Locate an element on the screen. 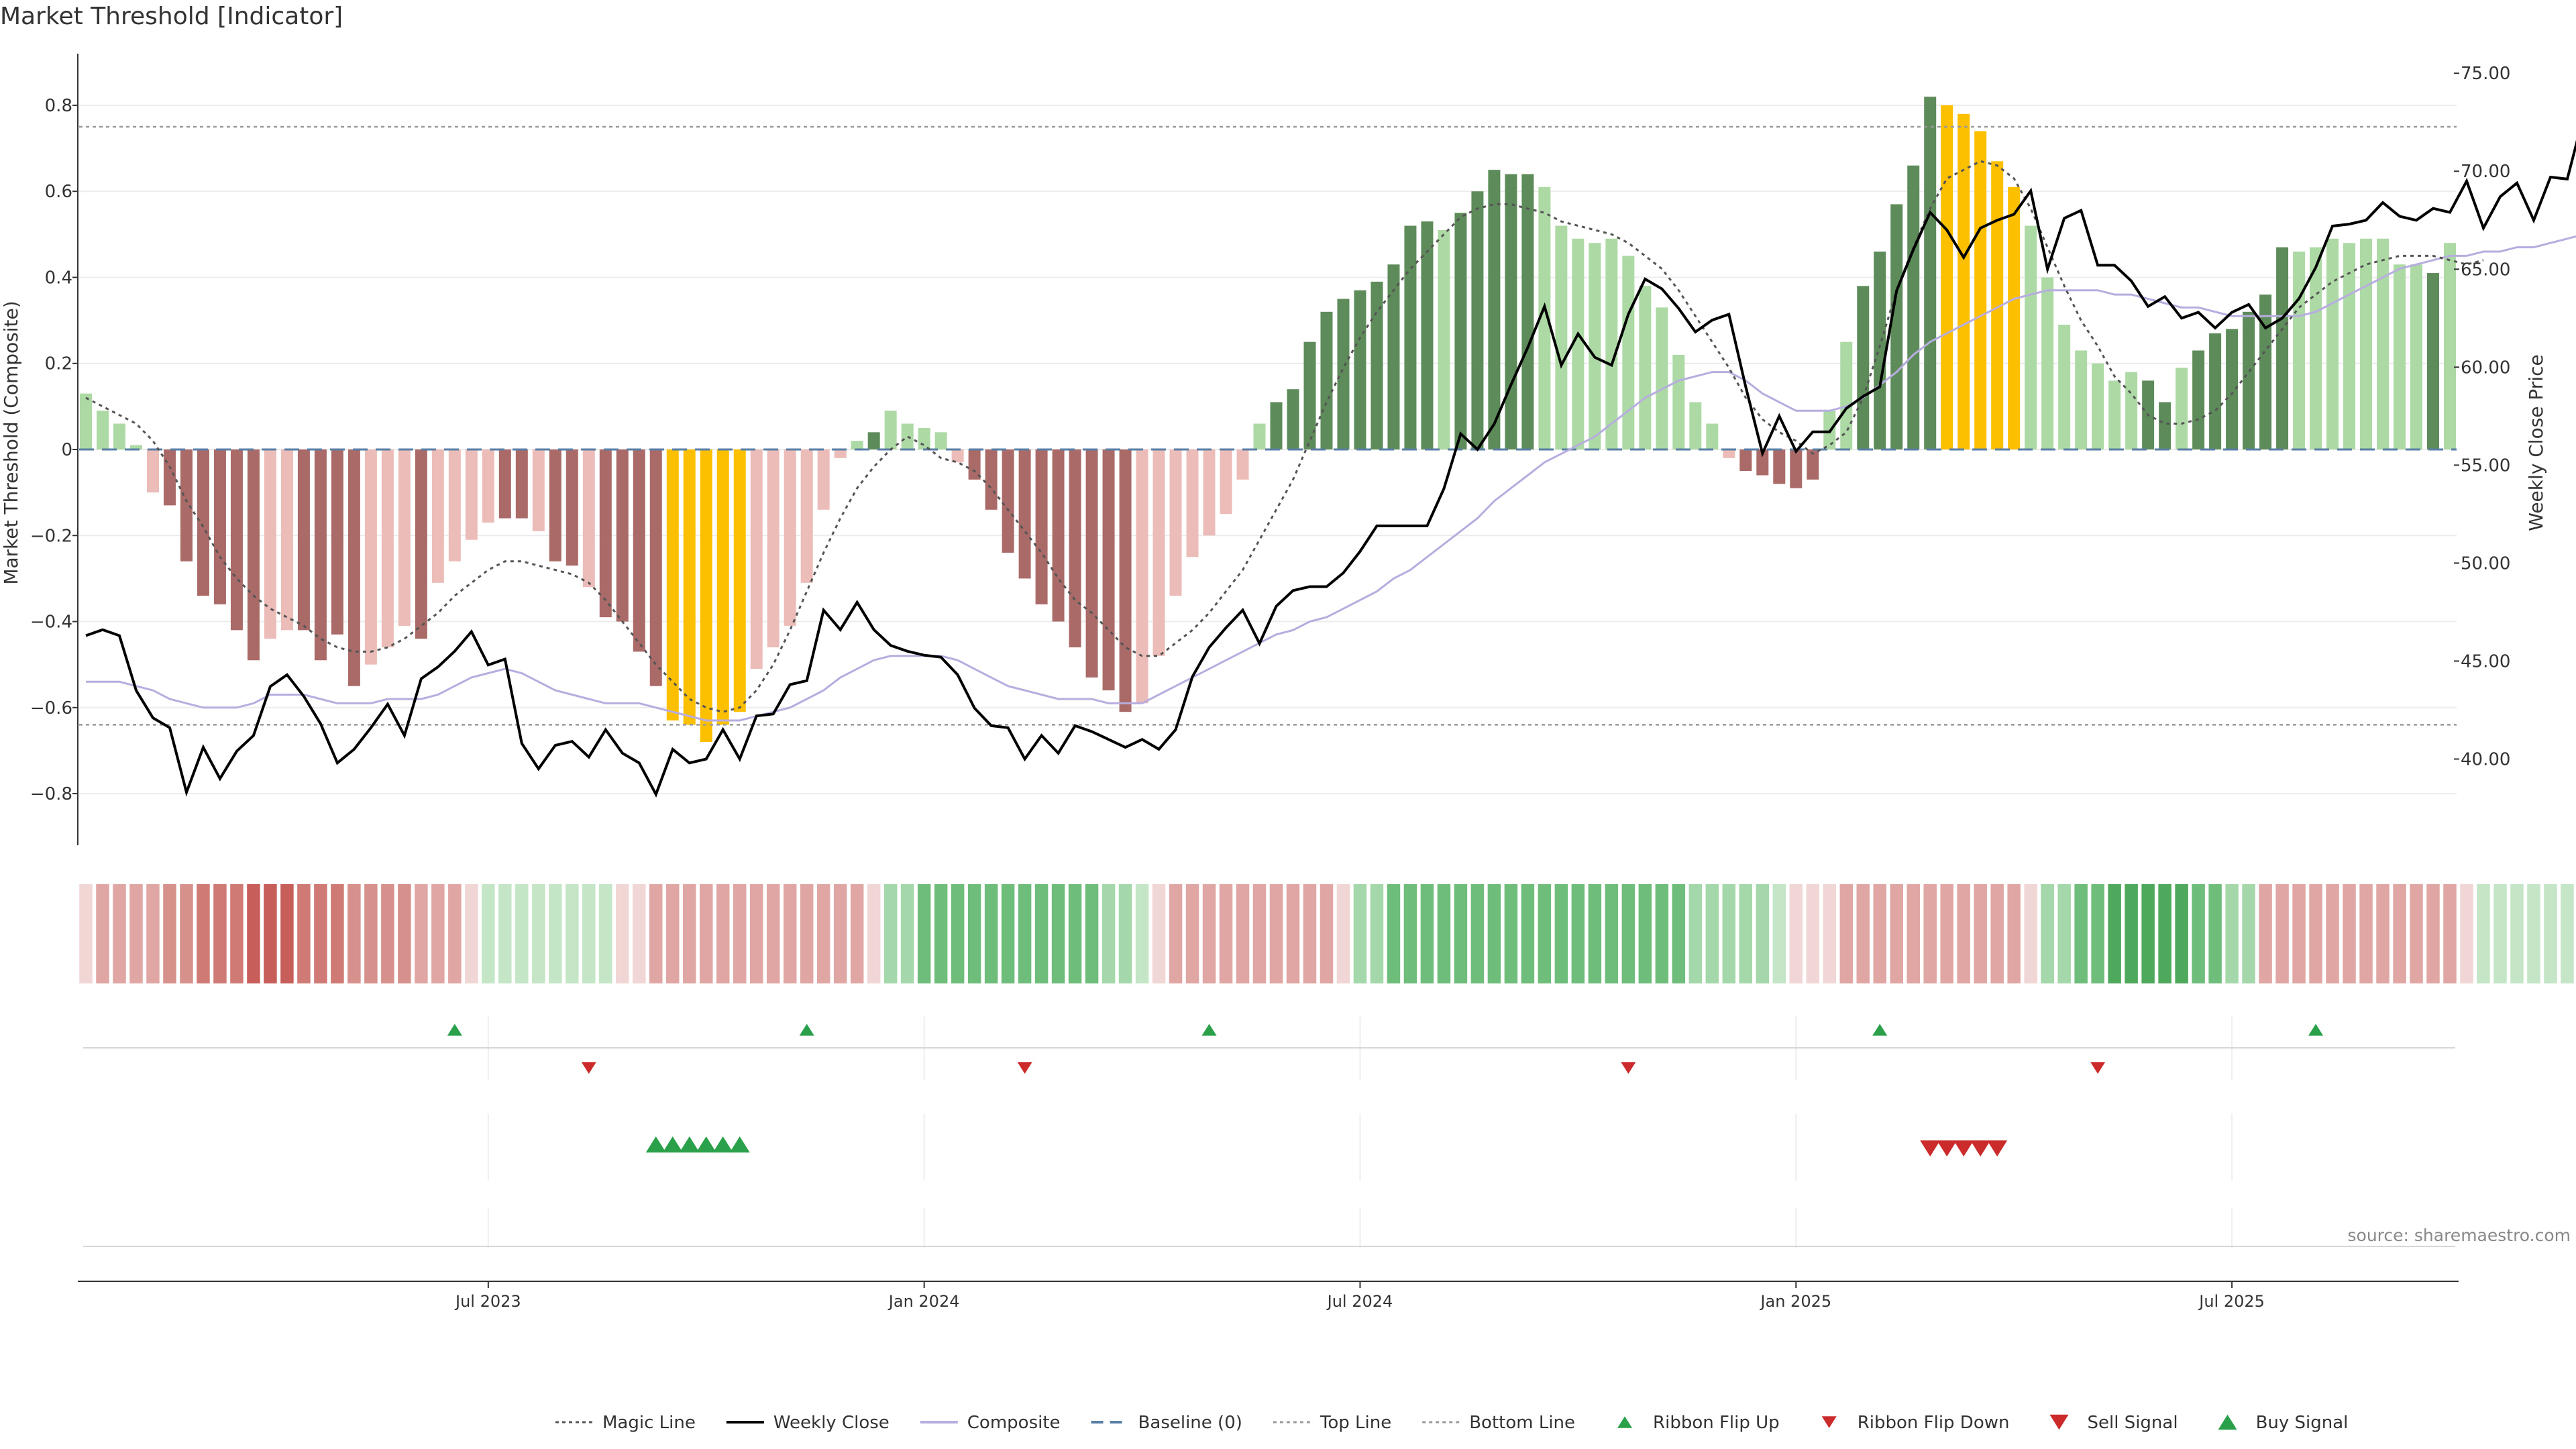 The height and width of the screenshot is (1449, 2576). ribbon-flip-down-marker is located at coordinates (2098, 1068).